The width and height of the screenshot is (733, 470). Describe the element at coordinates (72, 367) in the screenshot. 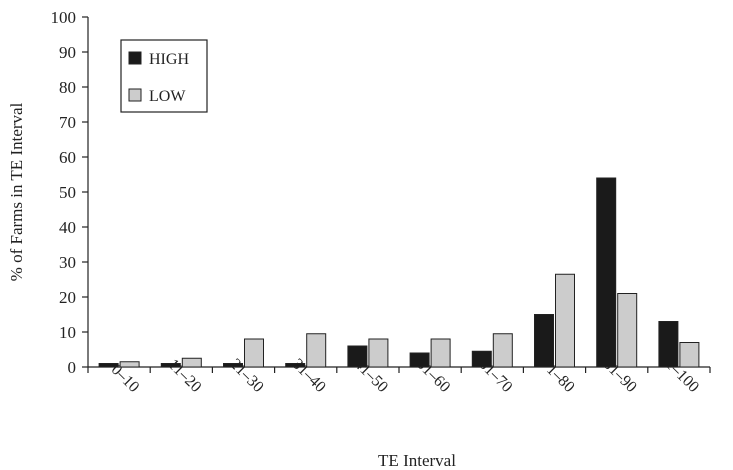

I see `y-tick-label: 0` at that location.